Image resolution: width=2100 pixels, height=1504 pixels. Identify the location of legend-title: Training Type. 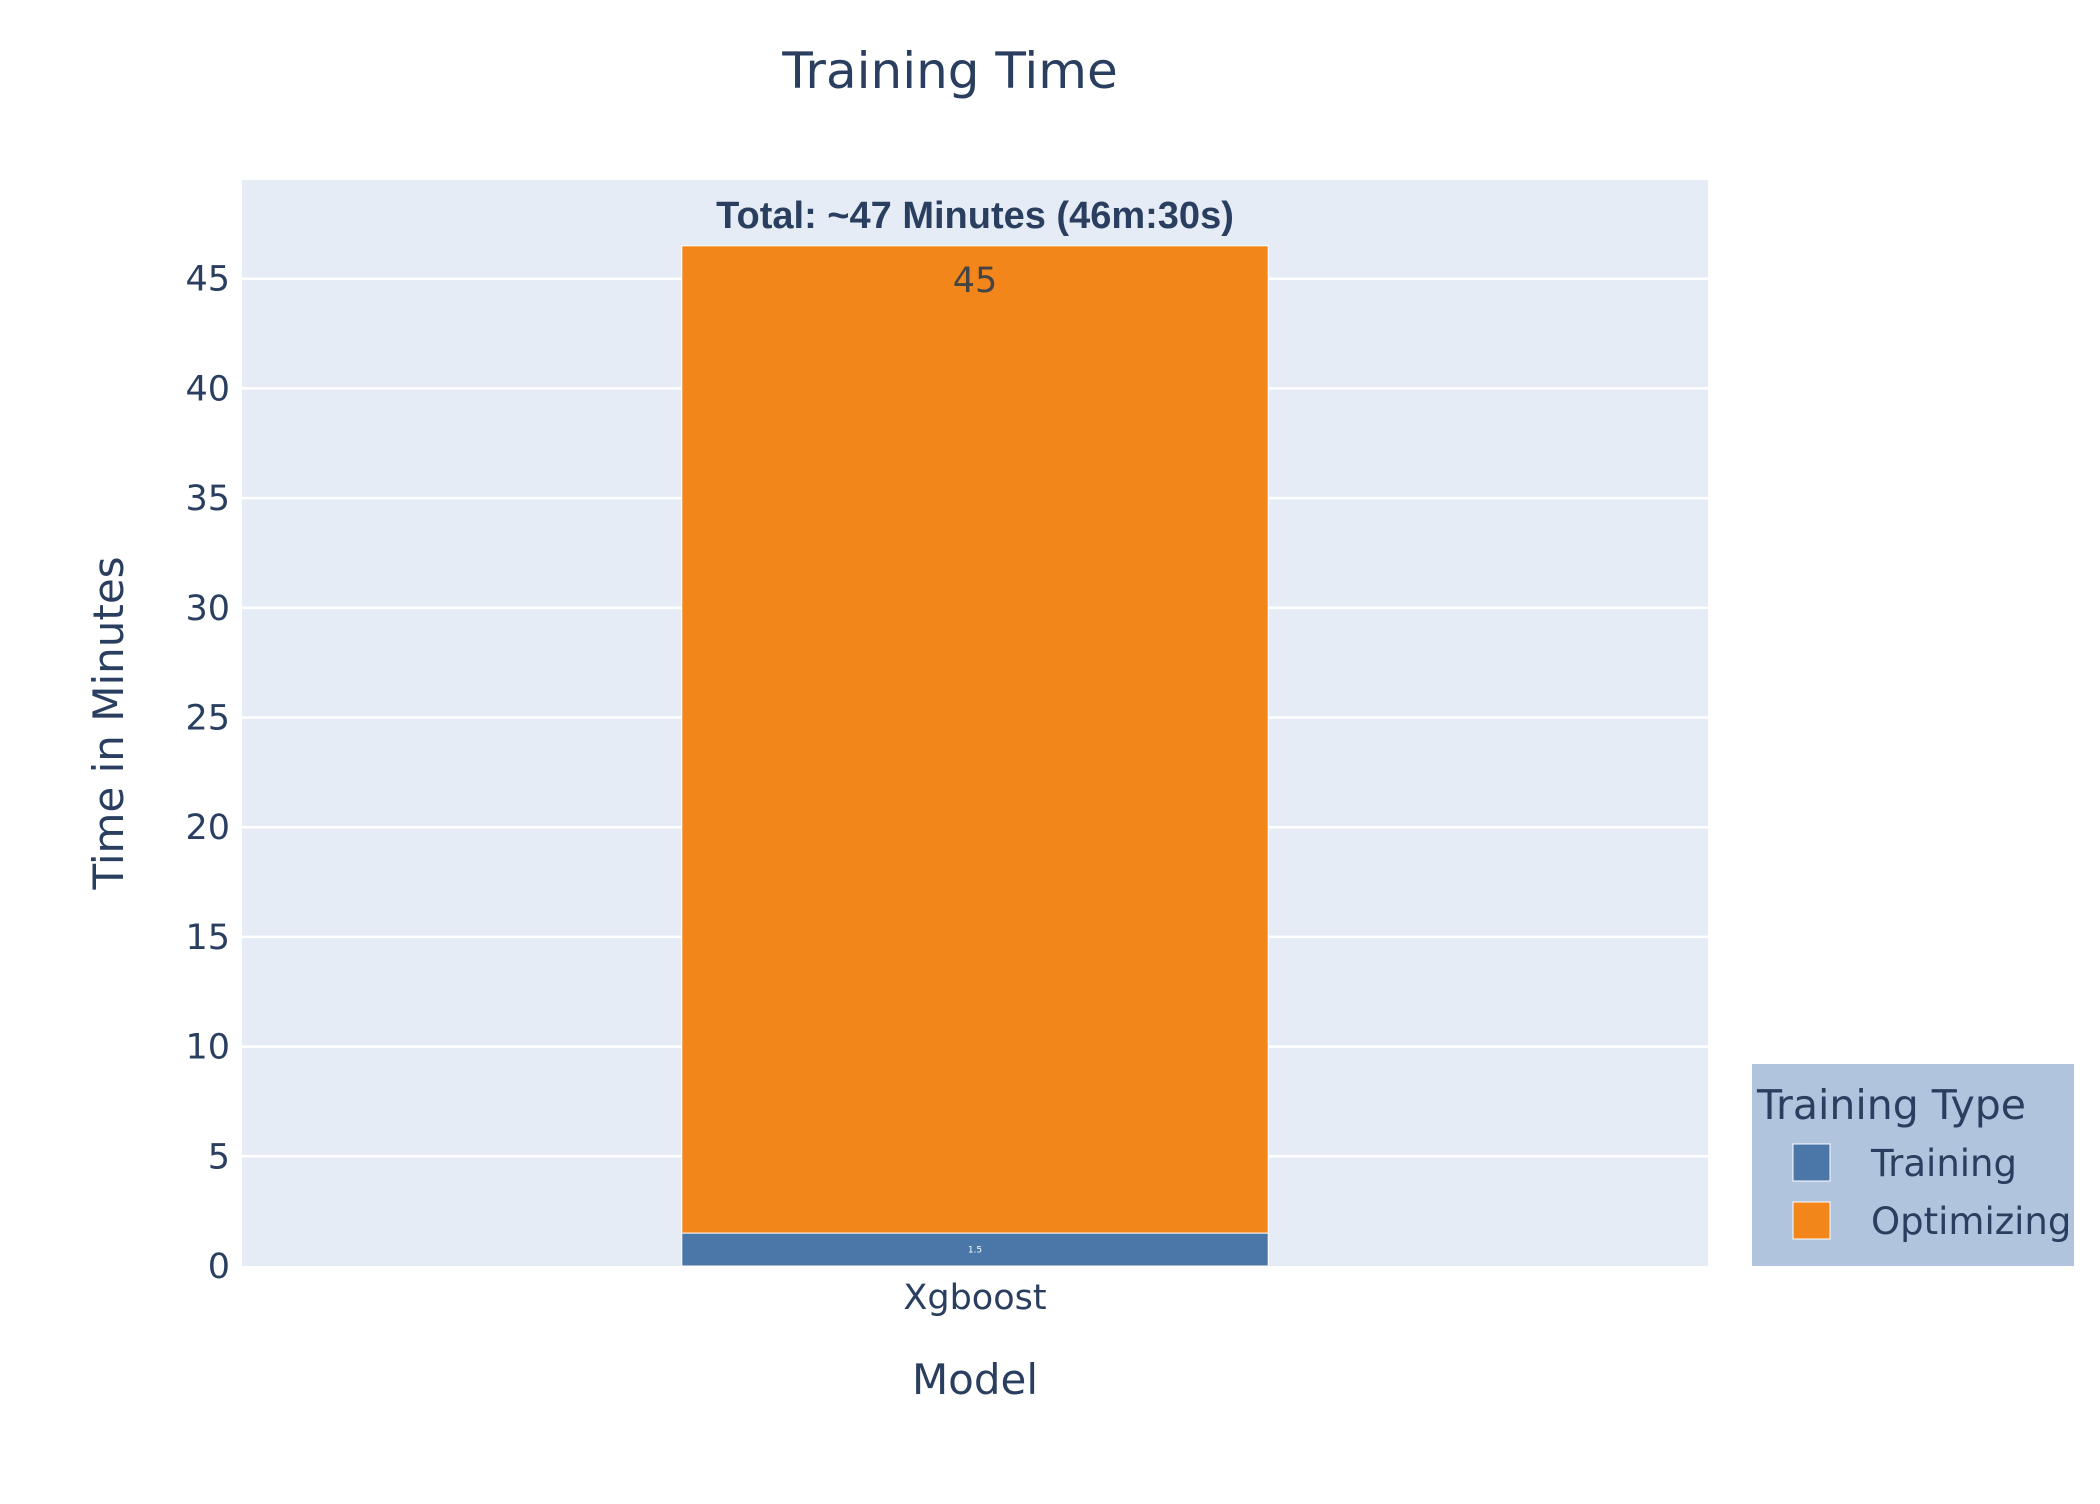
(1891, 1105).